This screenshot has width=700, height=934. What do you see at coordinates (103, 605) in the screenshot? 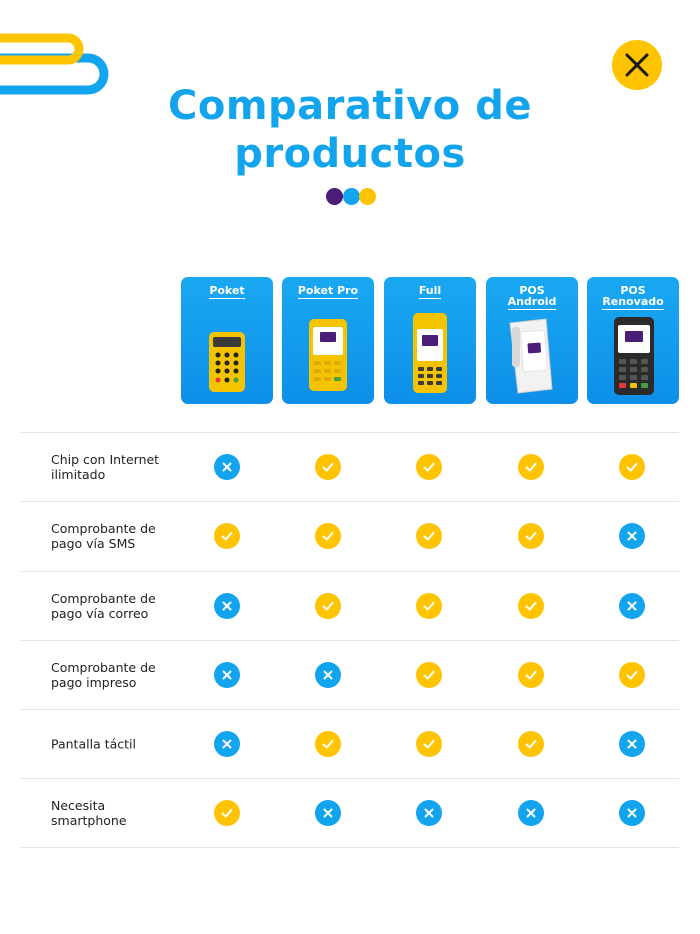
I see `feature-label: Comprobante de pago vía correo` at bounding box center [103, 605].